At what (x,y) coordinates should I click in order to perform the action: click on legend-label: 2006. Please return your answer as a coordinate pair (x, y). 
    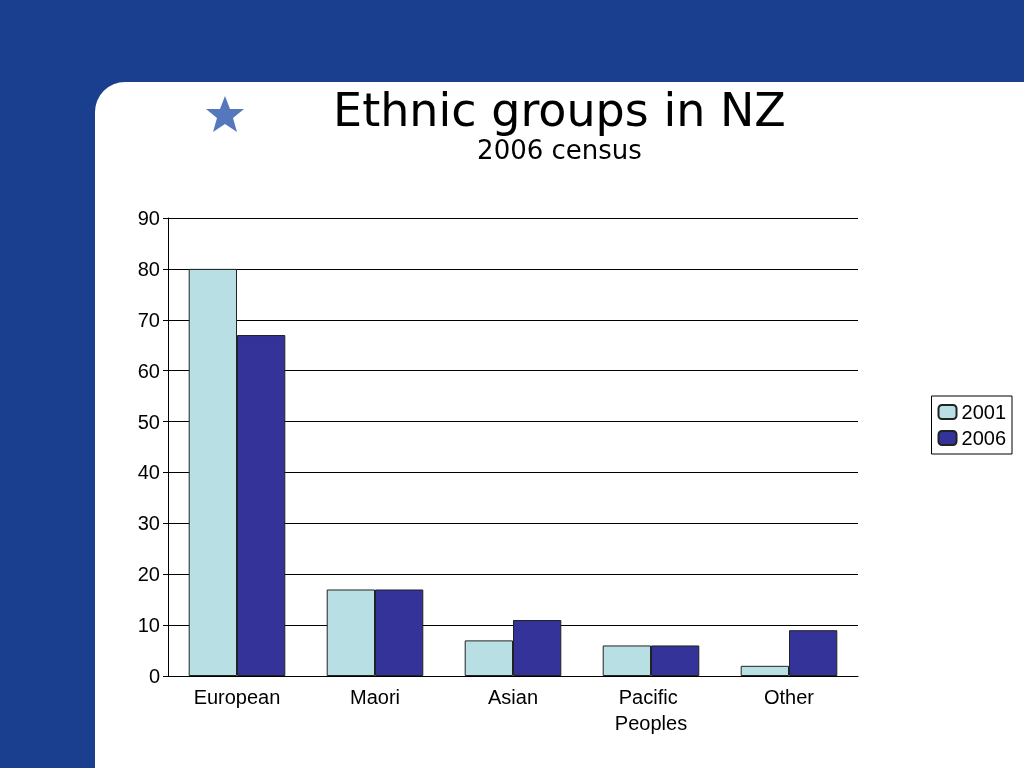
    Looking at the image, I should click on (984, 438).